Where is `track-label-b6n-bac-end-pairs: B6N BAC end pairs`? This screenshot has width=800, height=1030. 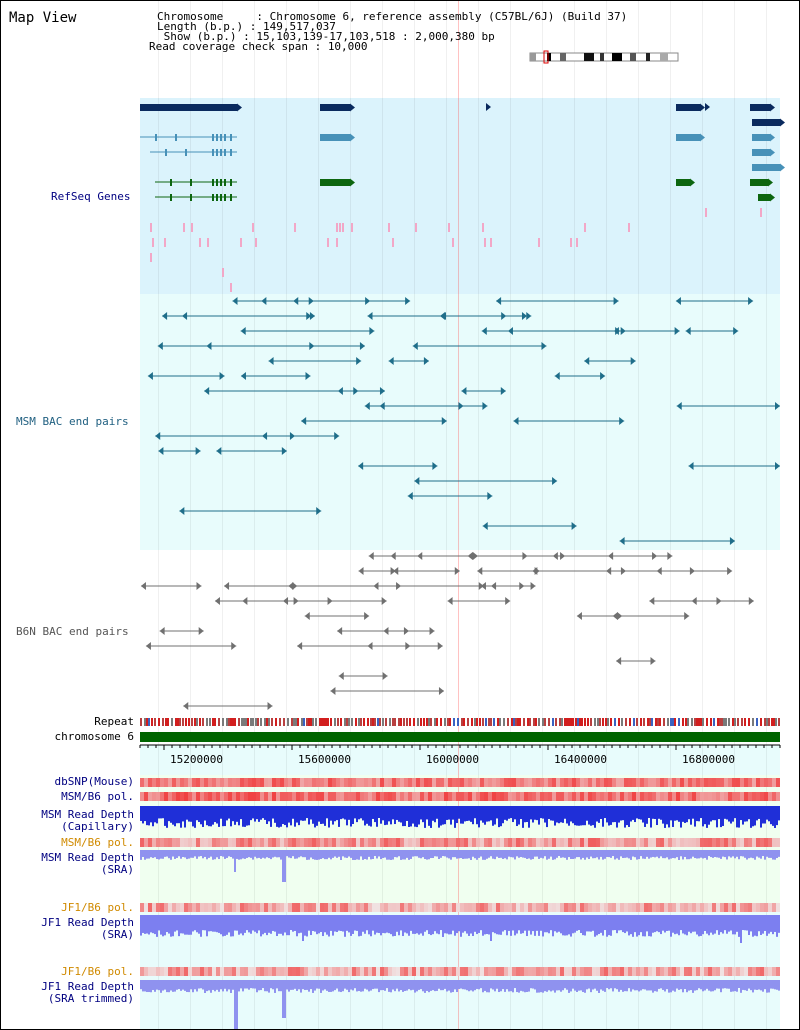 track-label-b6n-bac-end-pairs: B6N BAC end pairs is located at coordinates (72, 631).